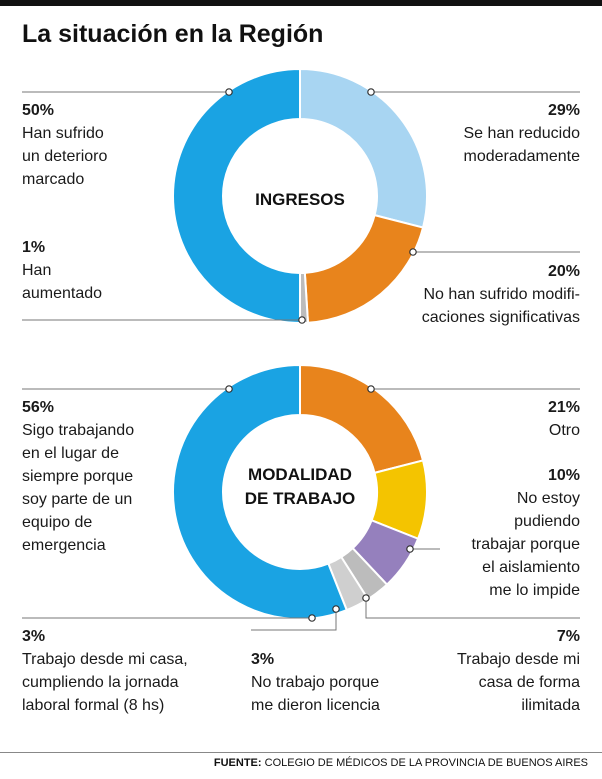 The image size is (602, 779). I want to click on ingresos-donut, so click(300, 196).